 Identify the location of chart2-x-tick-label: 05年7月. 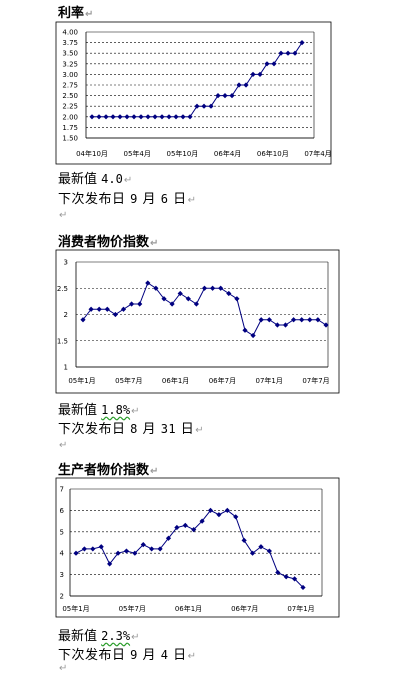
(132, 608).